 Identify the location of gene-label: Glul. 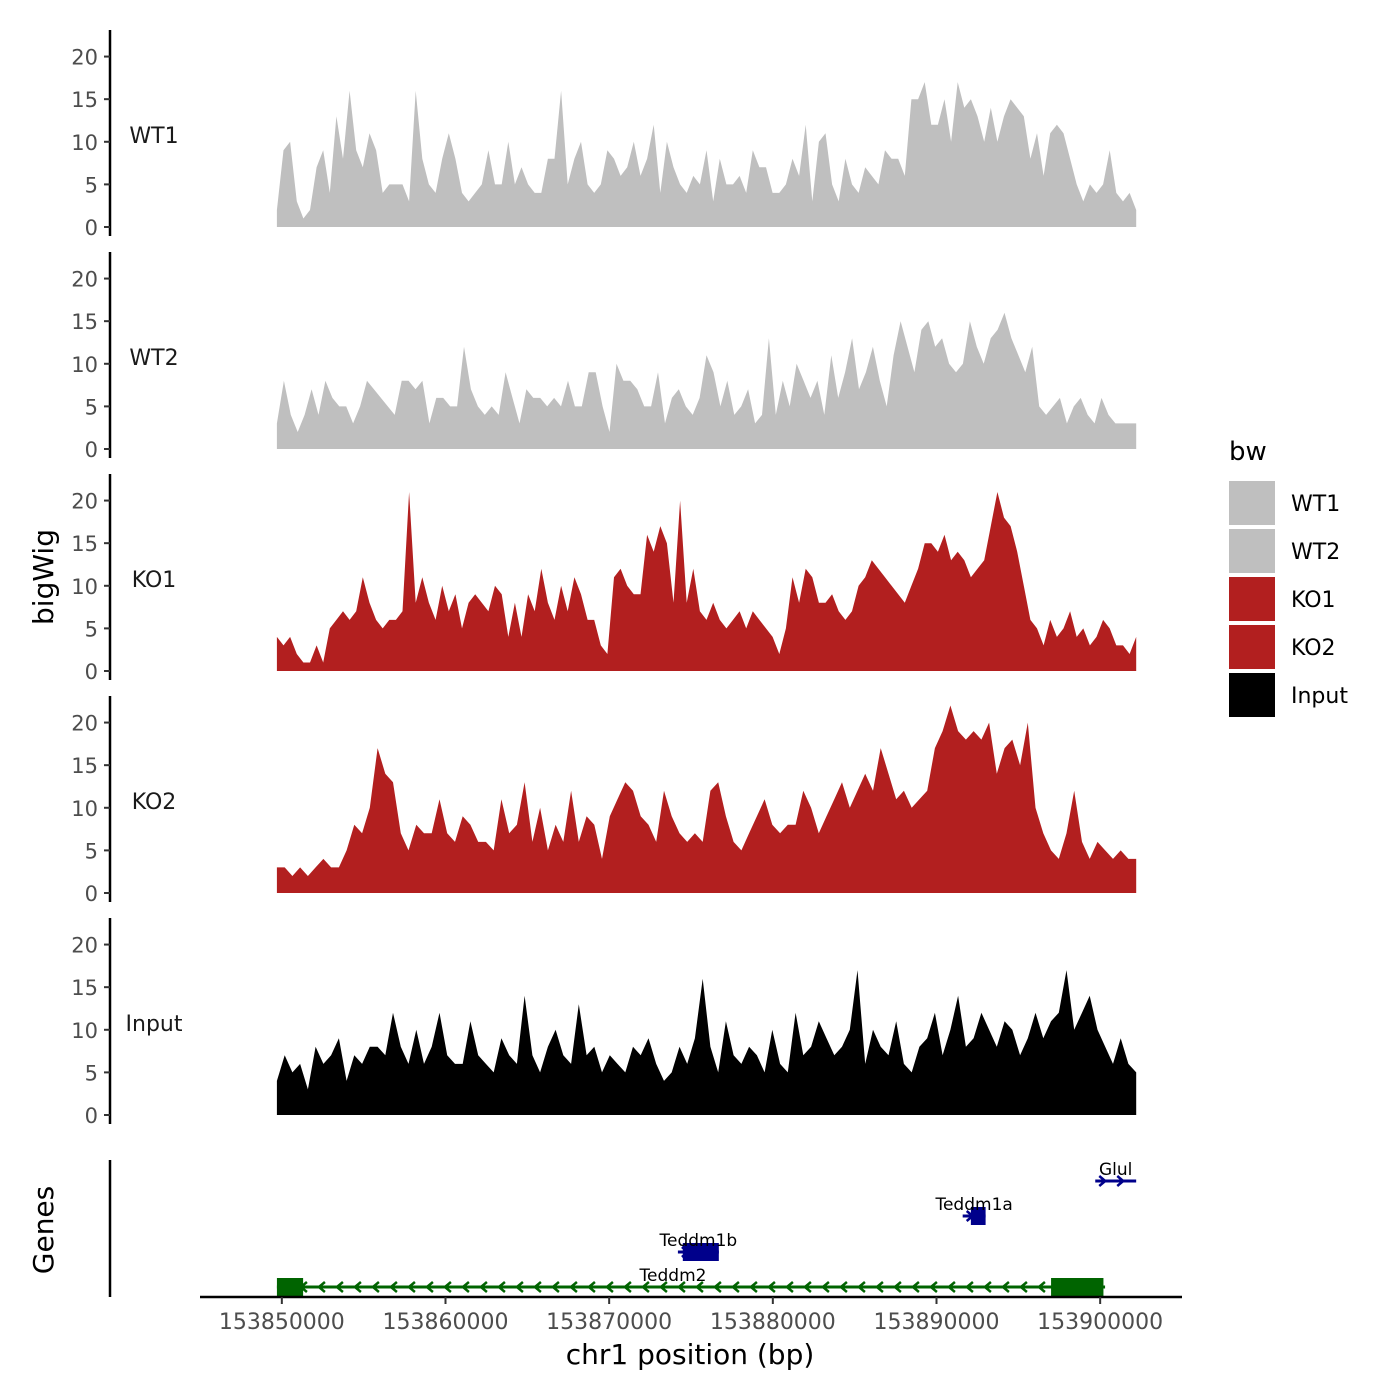
(1115, 1170).